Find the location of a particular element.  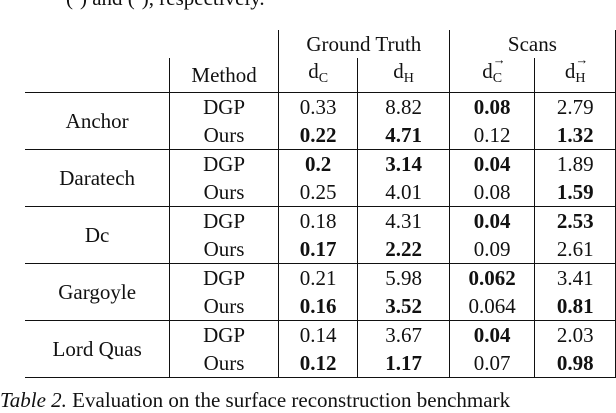

value-cell-sc-dh: 2.03 is located at coordinates (575, 334).